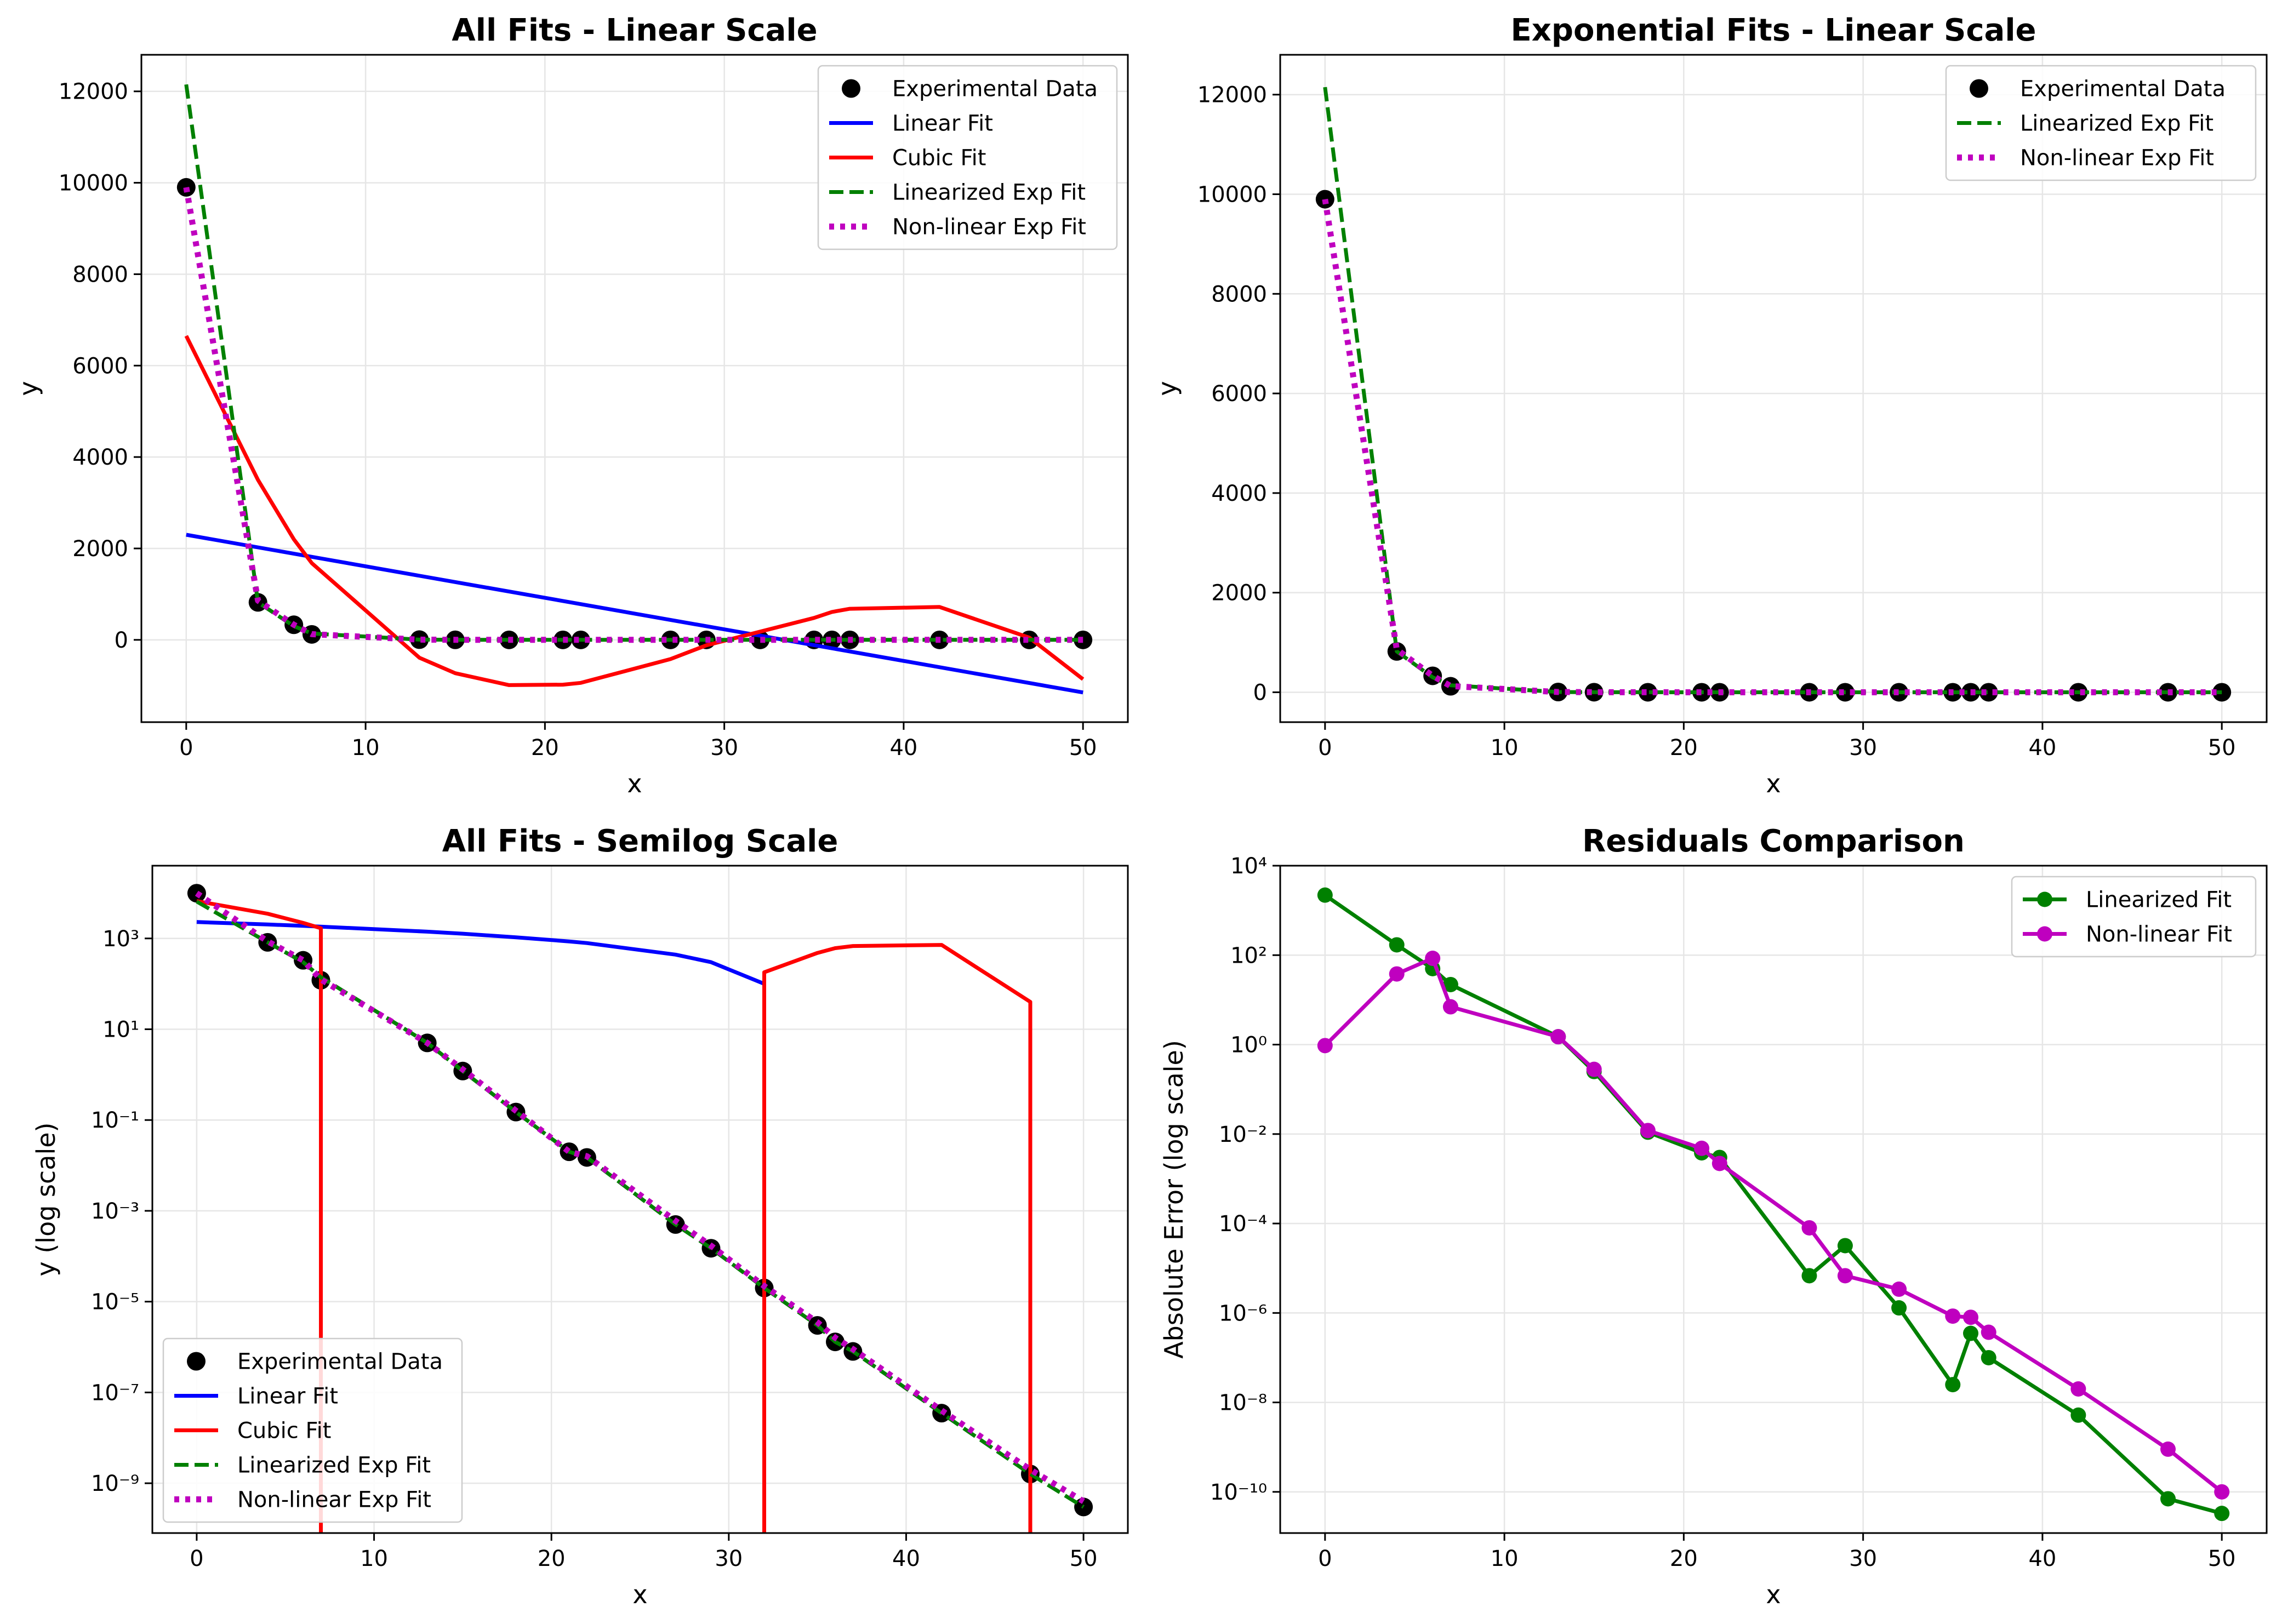  I want to click on series-cubic-fit-line, so click(634, 511).